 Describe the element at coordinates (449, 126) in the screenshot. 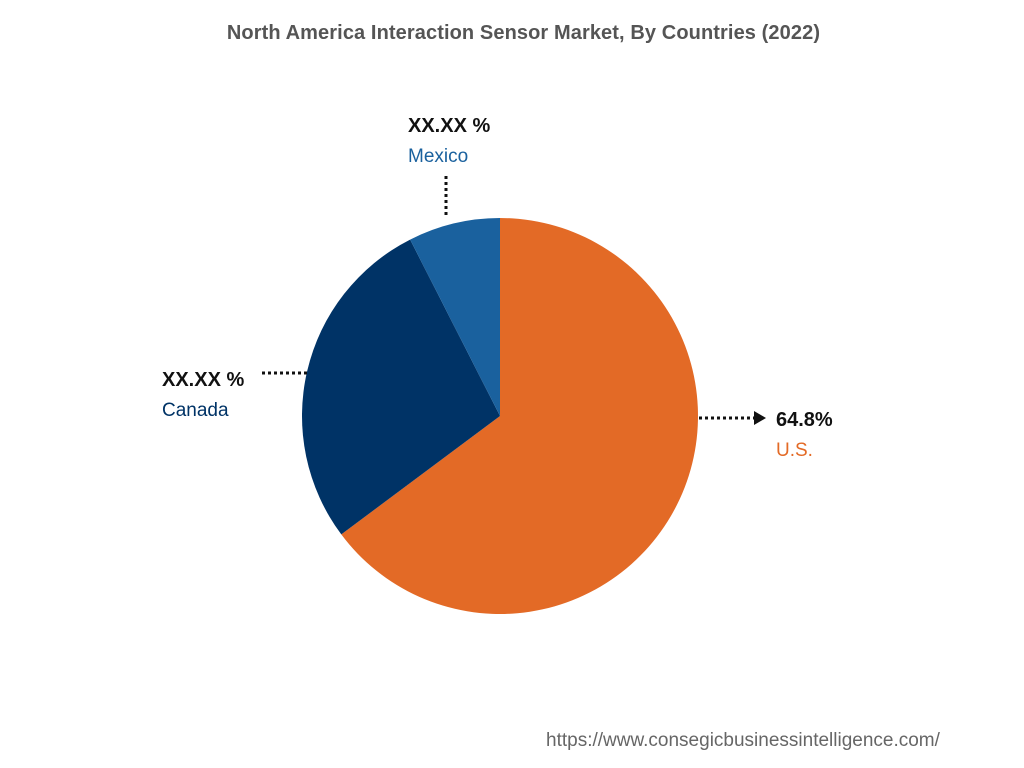

I see `data-label-mexico-value: XX.XX %` at that location.